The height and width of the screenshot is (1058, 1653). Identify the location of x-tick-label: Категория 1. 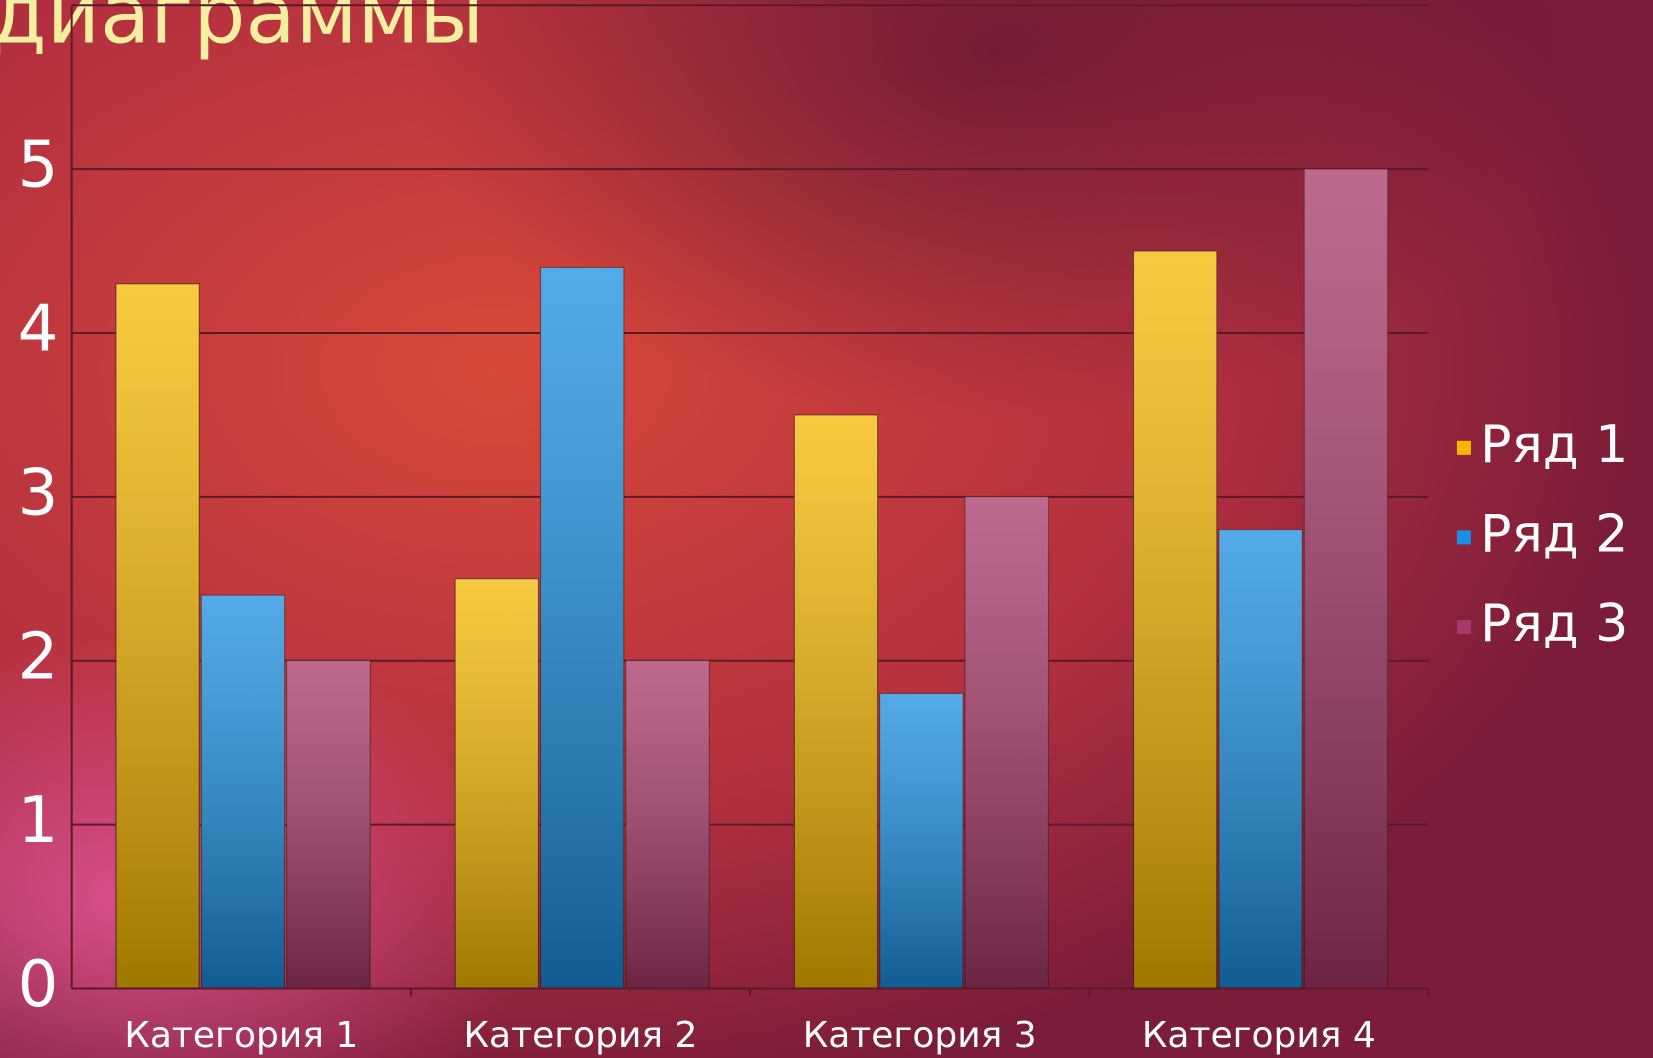
(241, 1035).